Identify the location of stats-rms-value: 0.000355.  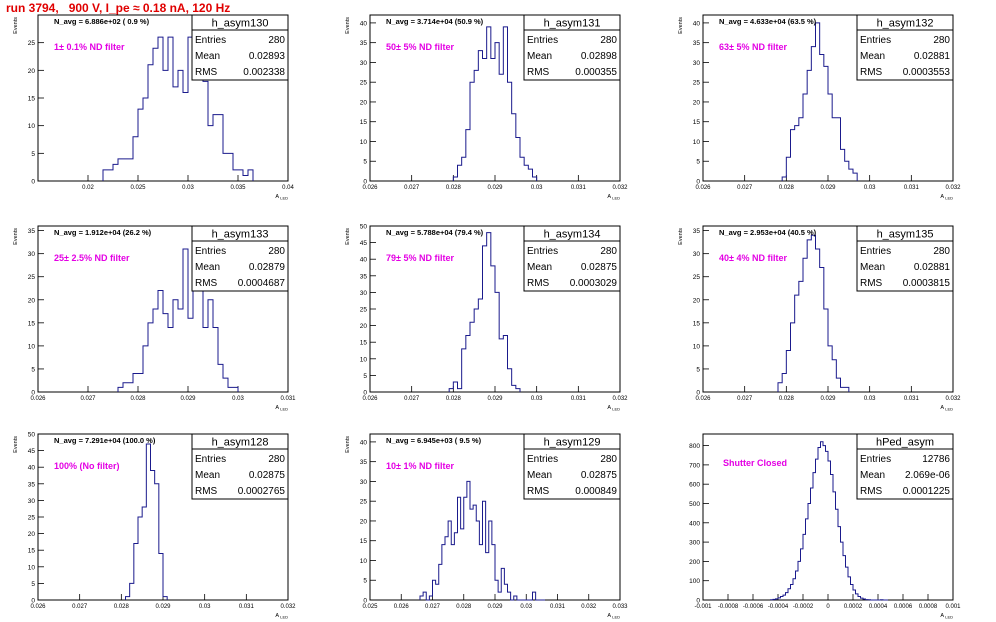
(596, 72).